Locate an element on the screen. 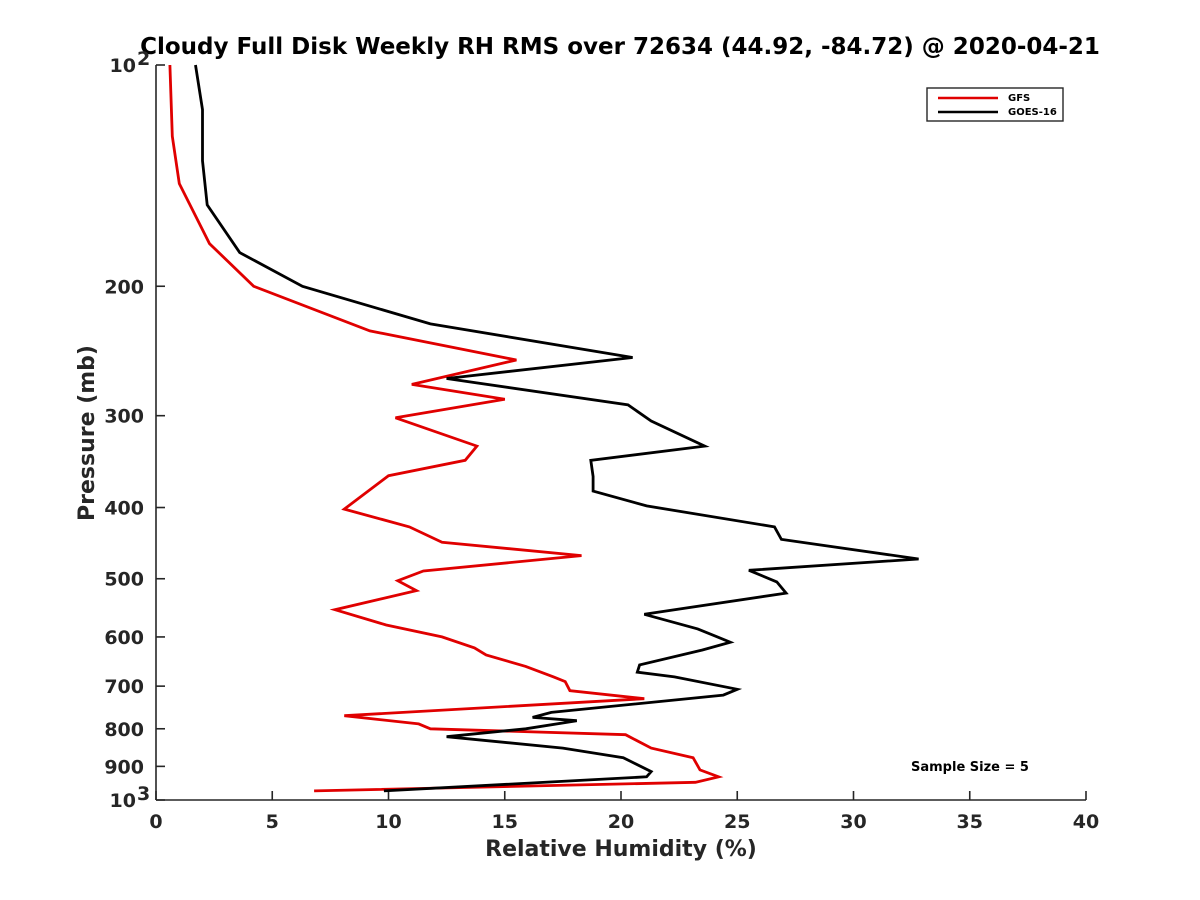 The height and width of the screenshot is (900, 1200). x-tick-label: 15 is located at coordinates (505, 822).